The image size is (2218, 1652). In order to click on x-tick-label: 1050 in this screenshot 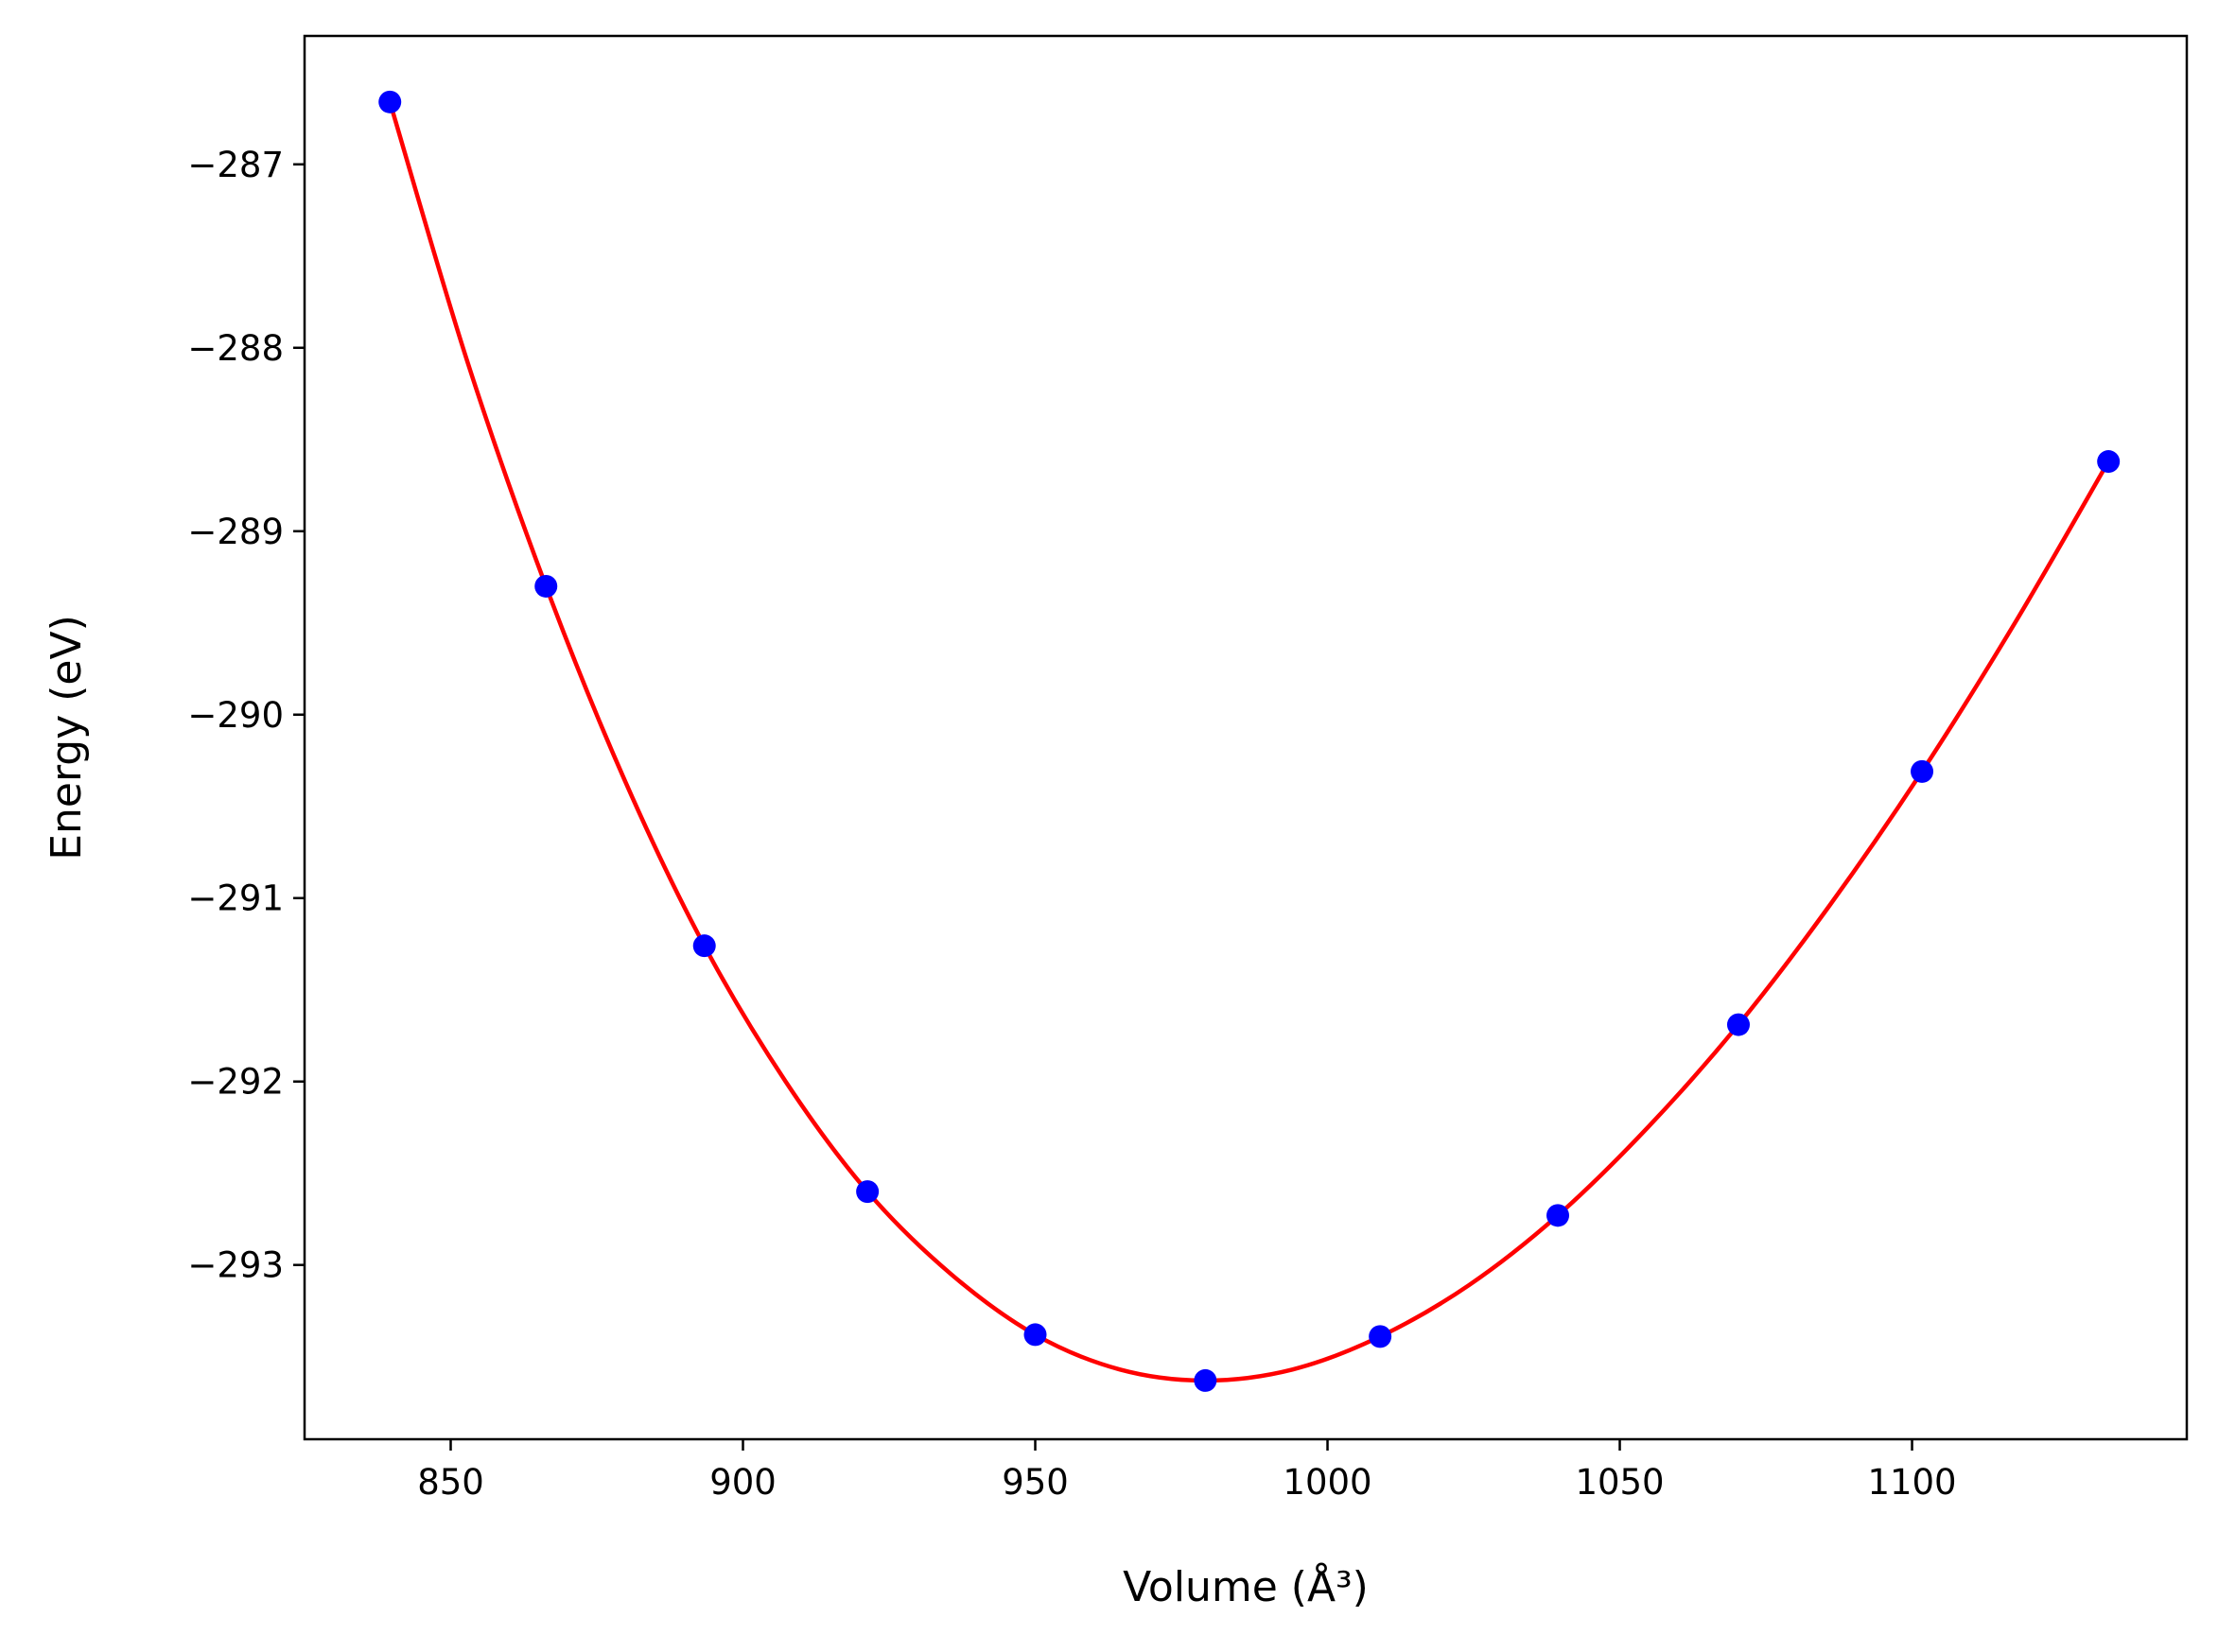, I will do `click(1619, 1483)`.